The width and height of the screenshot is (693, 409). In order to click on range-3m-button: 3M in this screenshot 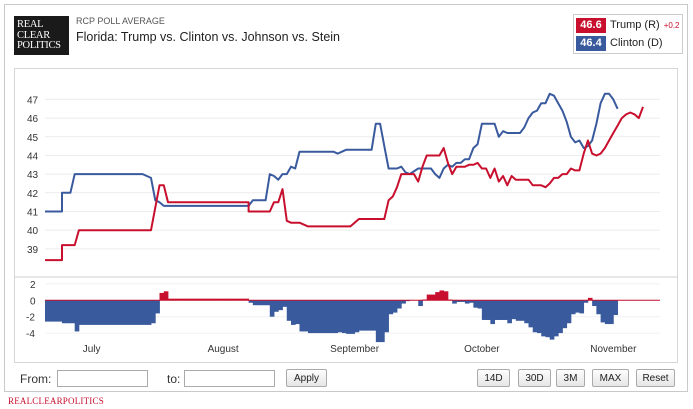, I will do `click(570, 378)`.